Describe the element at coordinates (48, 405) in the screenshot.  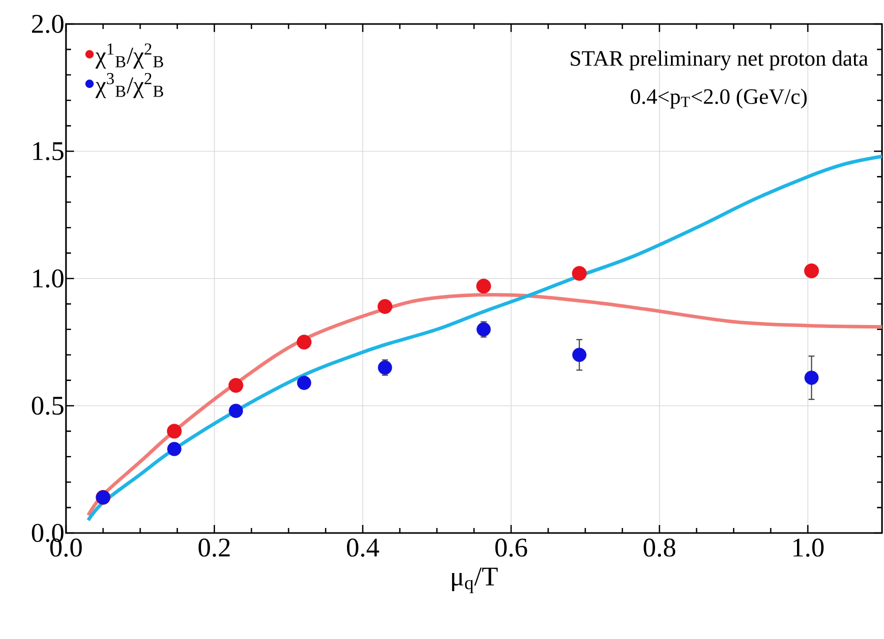
I see `y-tick-label: 0.5` at that location.